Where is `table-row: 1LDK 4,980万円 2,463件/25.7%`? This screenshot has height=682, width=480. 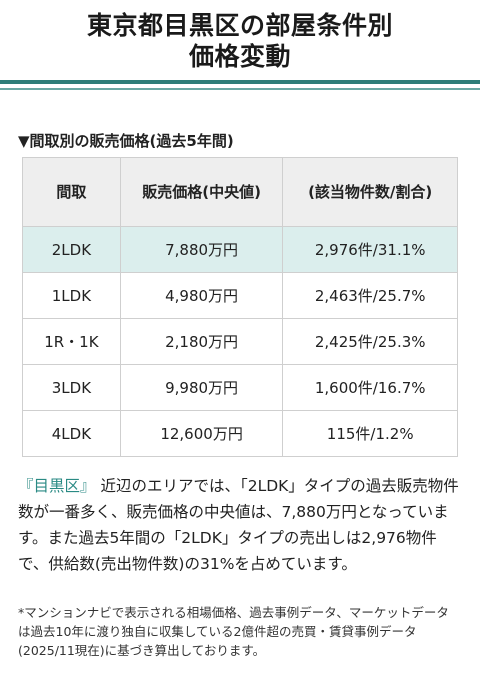 table-row: 1LDK 4,980万円 2,463件/25.7% is located at coordinates (240, 295).